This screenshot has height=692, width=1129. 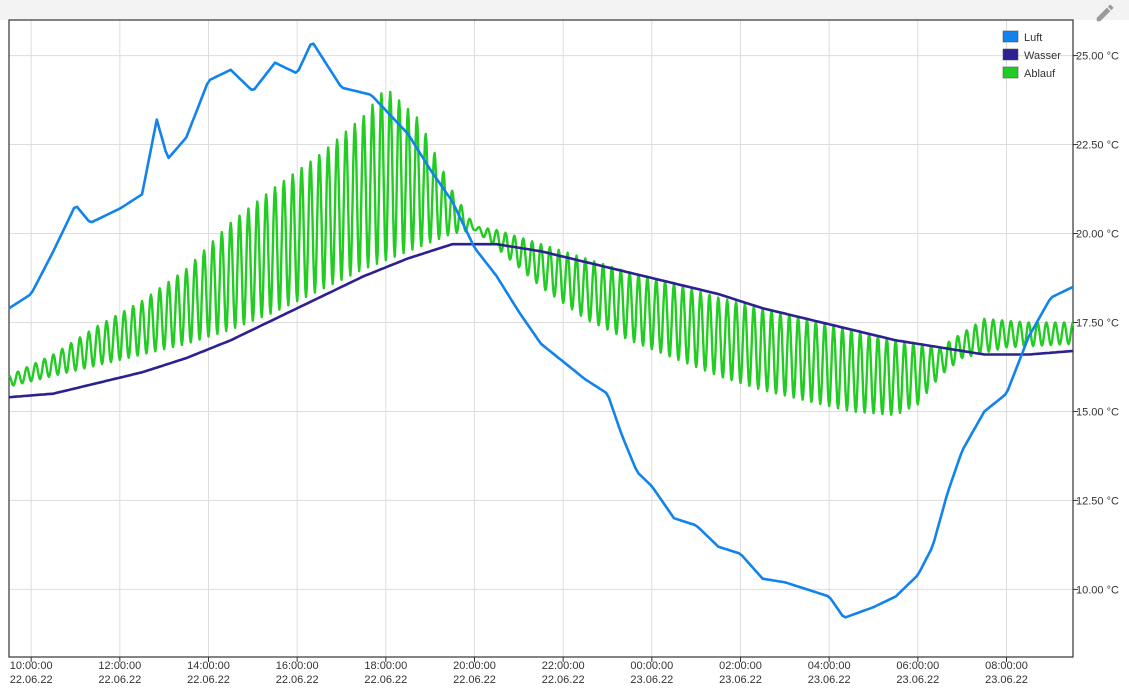 I want to click on x-tick-time: 04:00:00, so click(x=829, y=666).